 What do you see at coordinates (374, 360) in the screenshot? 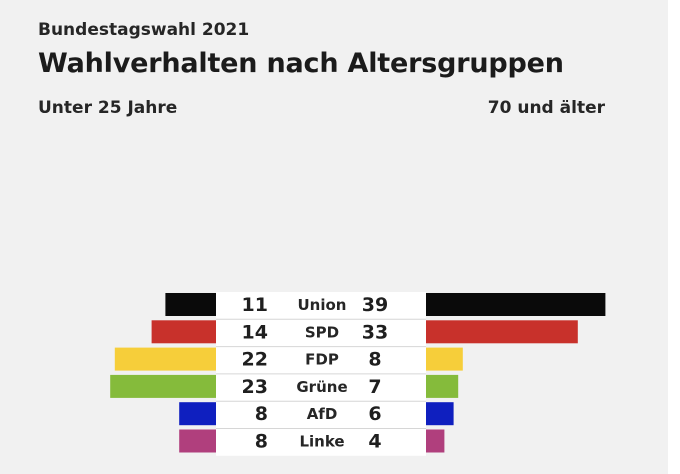
I see `value-right-fdp: 8` at bounding box center [374, 360].